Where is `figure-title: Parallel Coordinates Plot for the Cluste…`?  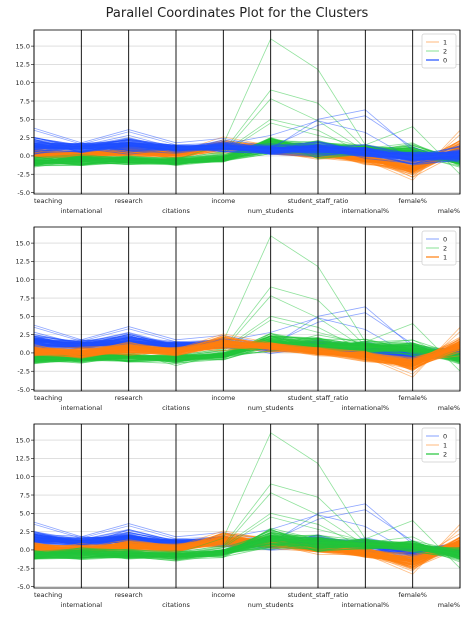
figure-title: Parallel Coordinates Plot for the Cluste… is located at coordinates (237, 13).